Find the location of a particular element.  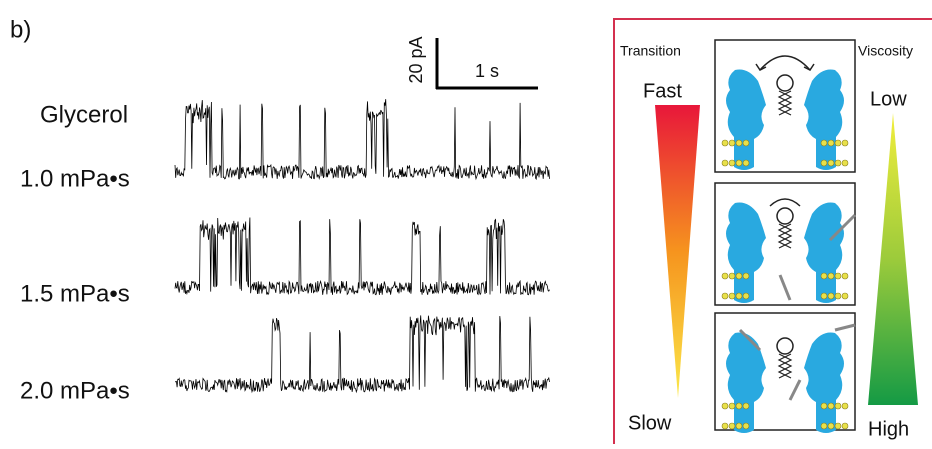

schematic is located at coordinates (785, 236).